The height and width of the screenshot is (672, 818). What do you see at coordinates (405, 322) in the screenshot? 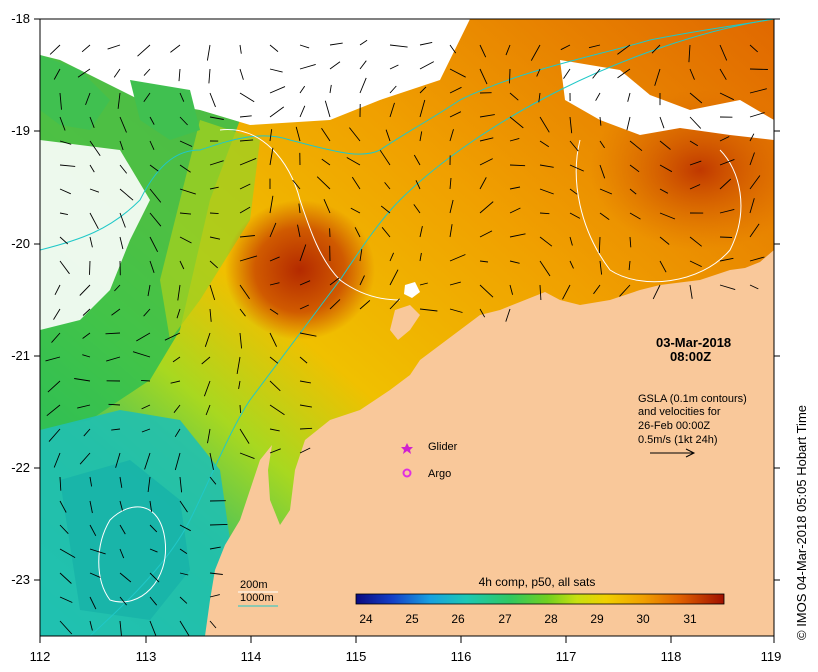
I see `barrow-island` at bounding box center [405, 322].